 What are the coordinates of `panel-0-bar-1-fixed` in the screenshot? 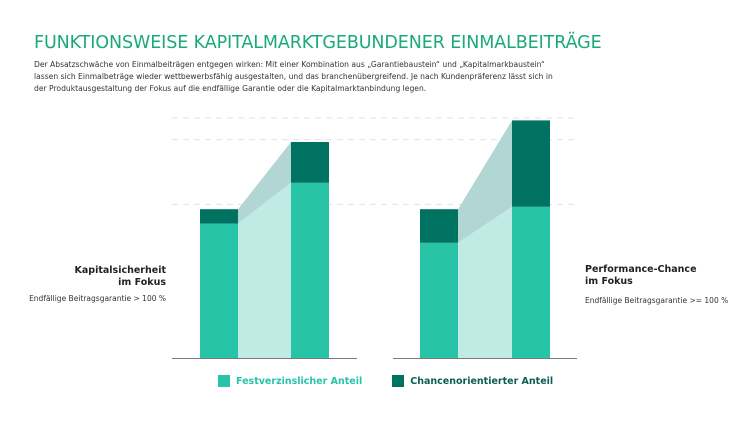 It's located at (310, 270).